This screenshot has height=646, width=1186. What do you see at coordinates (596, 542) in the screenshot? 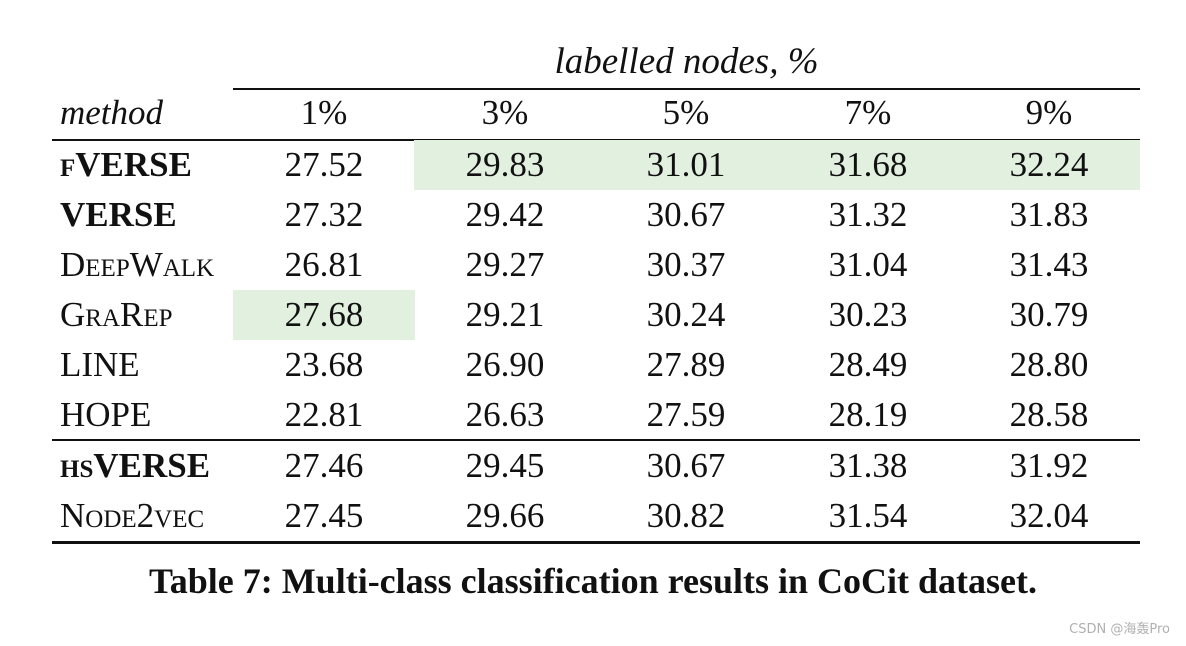
I see `bottom-rule` at bounding box center [596, 542].